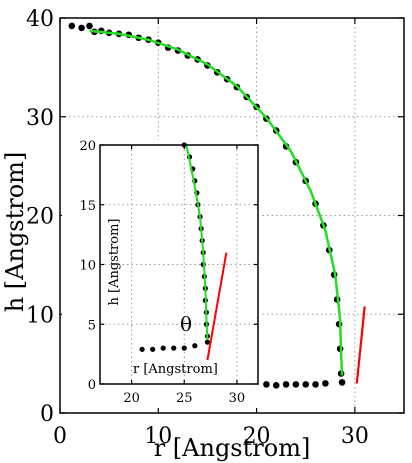 The image size is (412, 463). What do you see at coordinates (92, 385) in the screenshot?
I see `inset-y-tick-label-0: 0` at bounding box center [92, 385].